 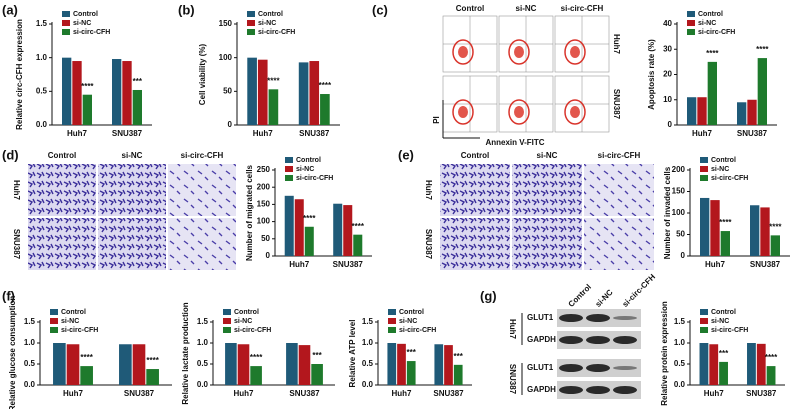 I want to click on y-axis-label: Number of migrated cells, so click(x=249, y=212).